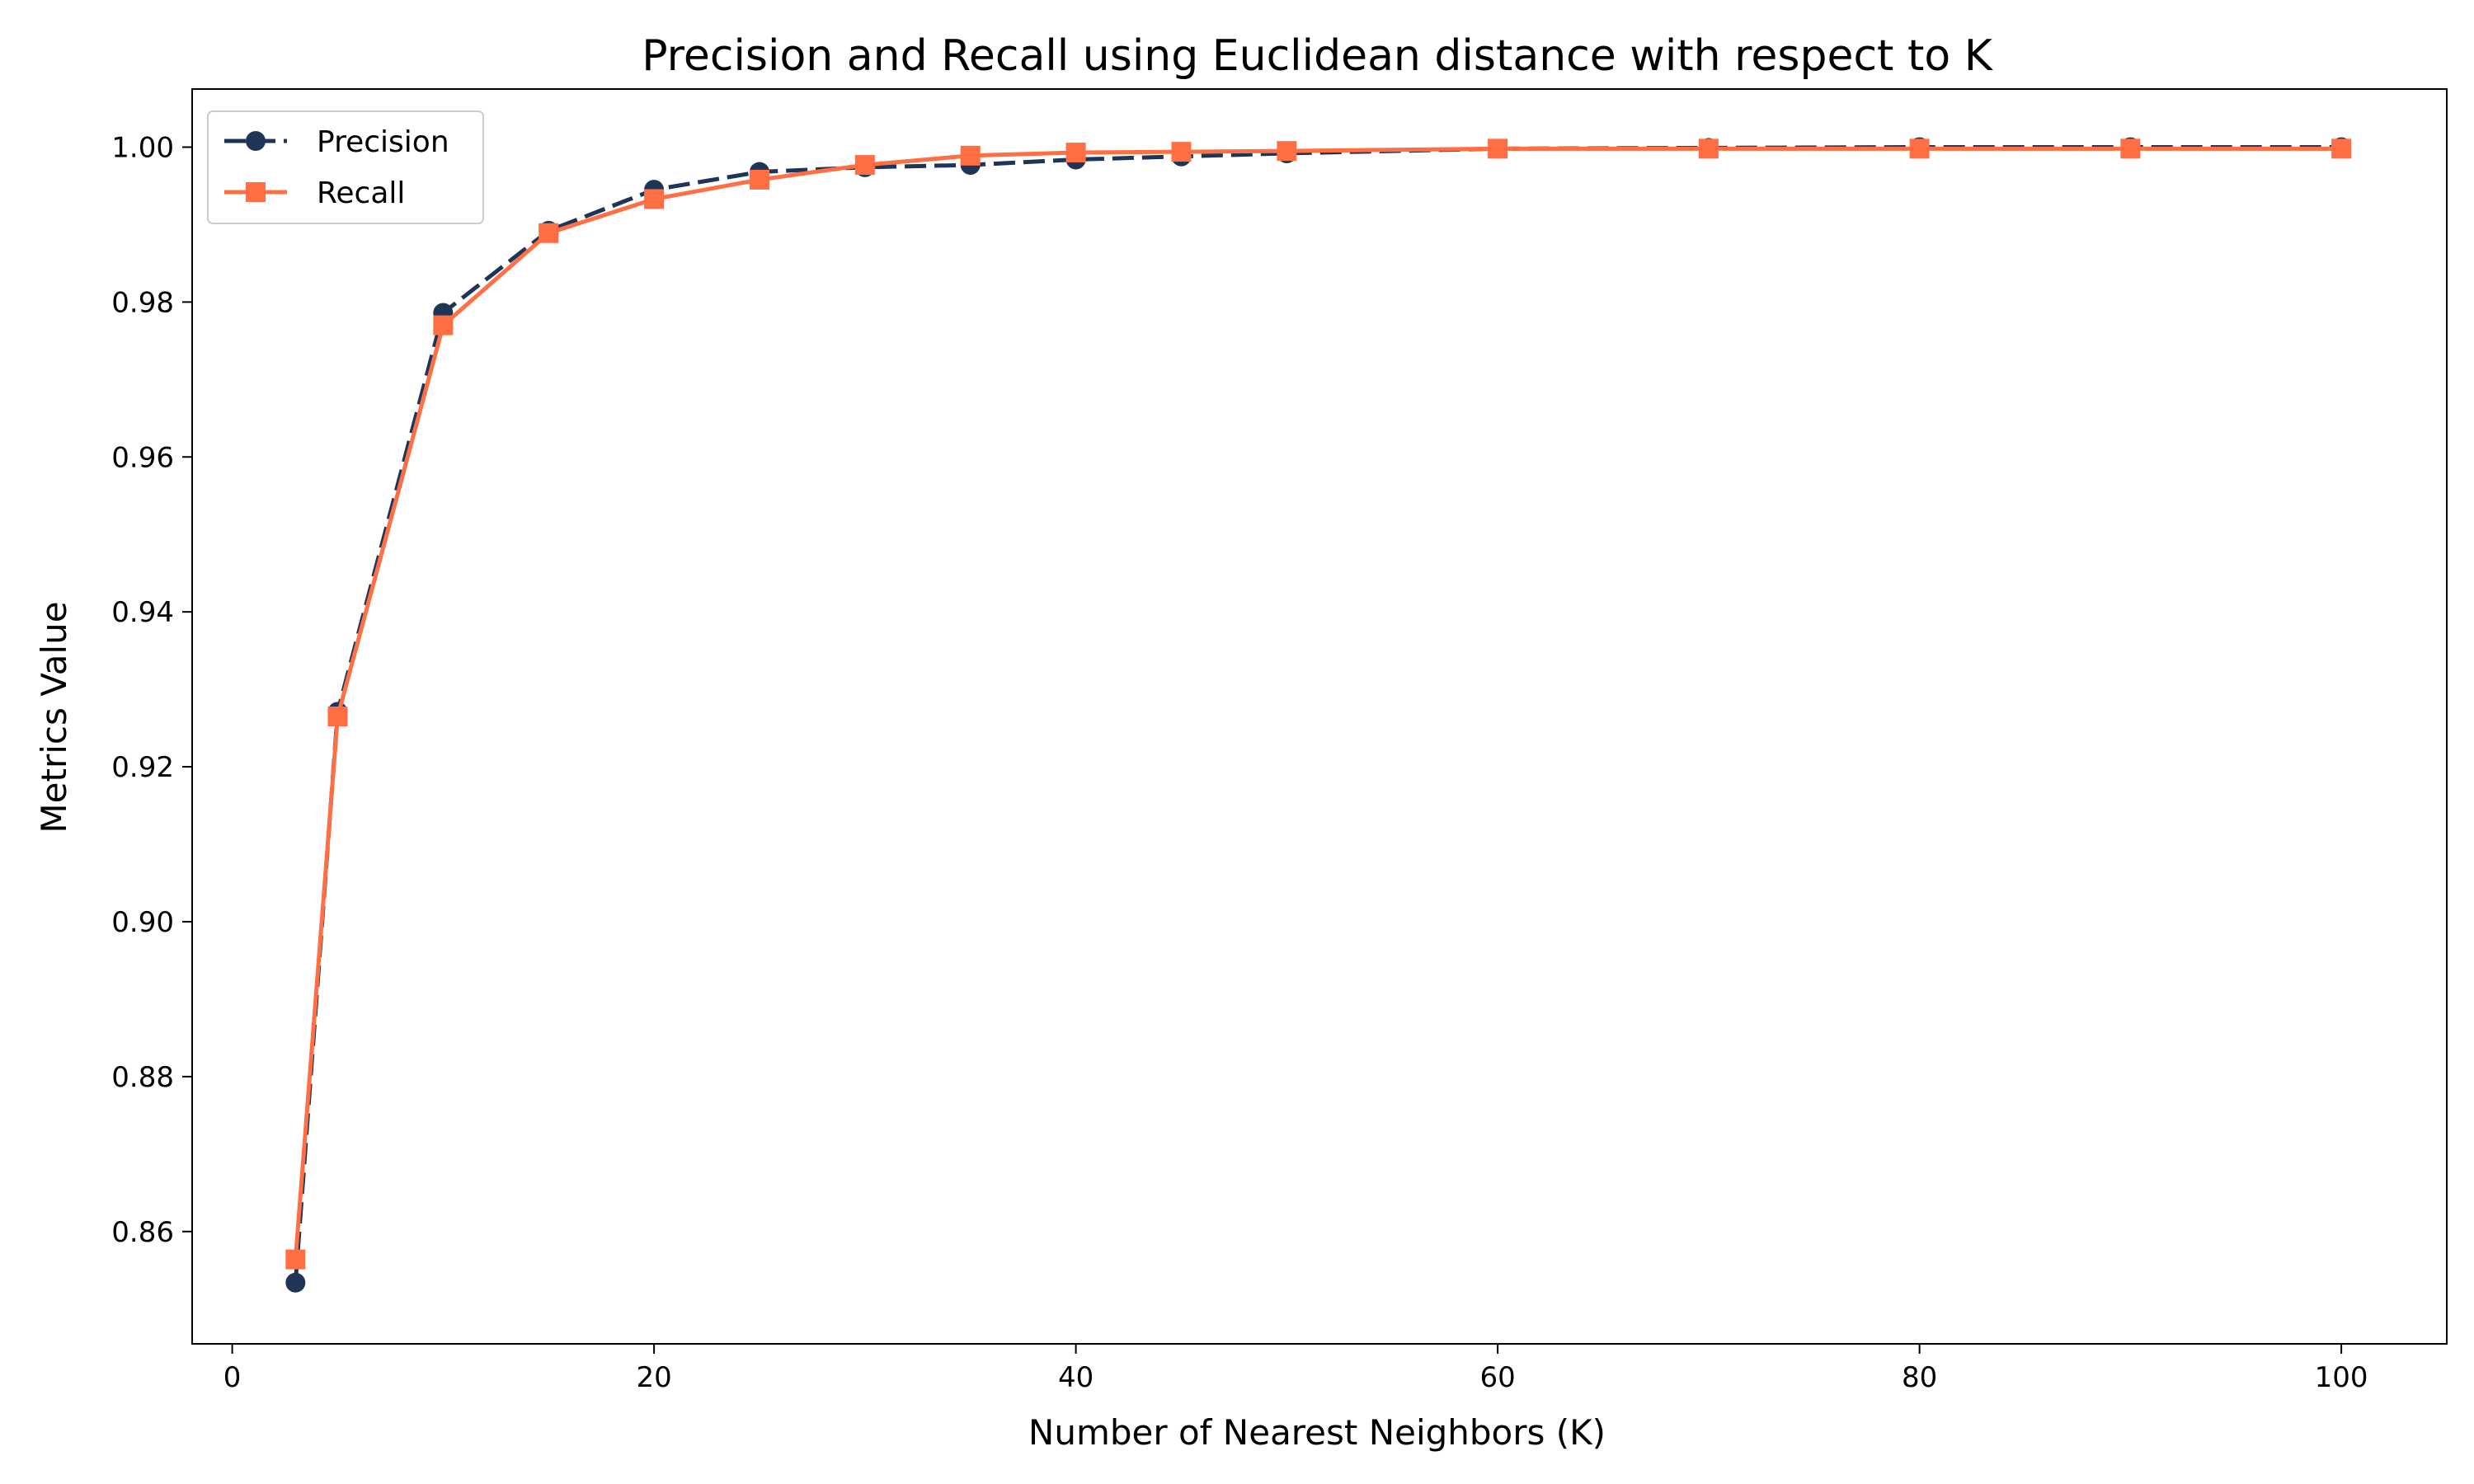 Image resolution: width=2474 pixels, height=1484 pixels. I want to click on y-tick-label: 0.98, so click(142, 302).